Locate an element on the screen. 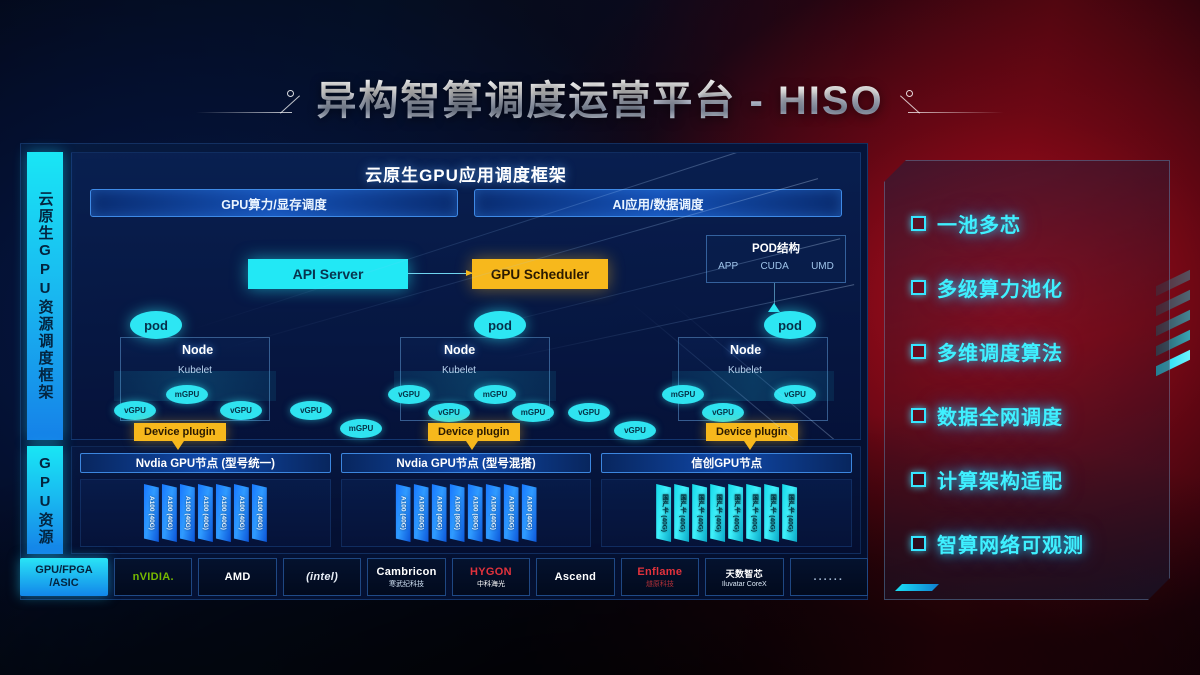 The height and width of the screenshot is (675, 1200). vendor-key-line2: /ASIC is located at coordinates (64, 583).